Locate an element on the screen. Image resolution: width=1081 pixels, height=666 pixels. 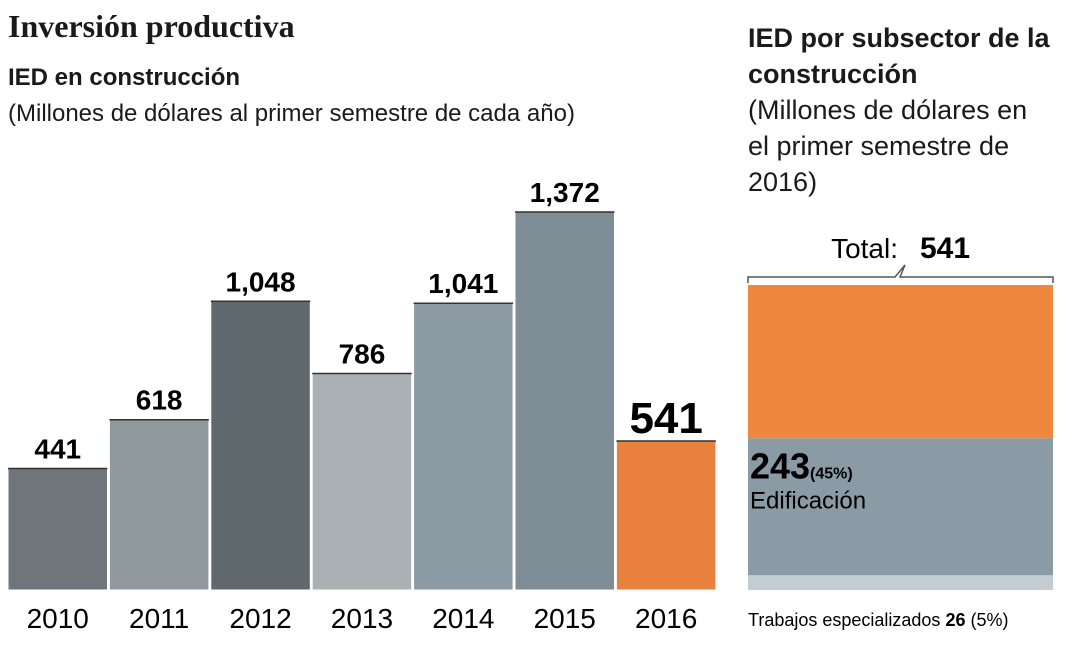
x-tick-label: 2010 is located at coordinates (58, 618).